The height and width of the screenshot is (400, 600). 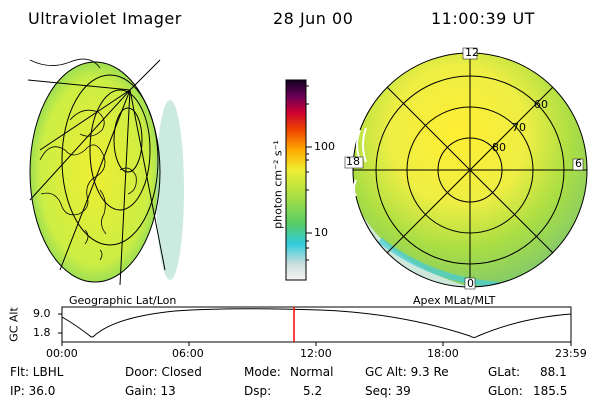 What do you see at coordinates (14, 324) in the screenshot?
I see `orbit-ylabel: GC Alt` at bounding box center [14, 324].